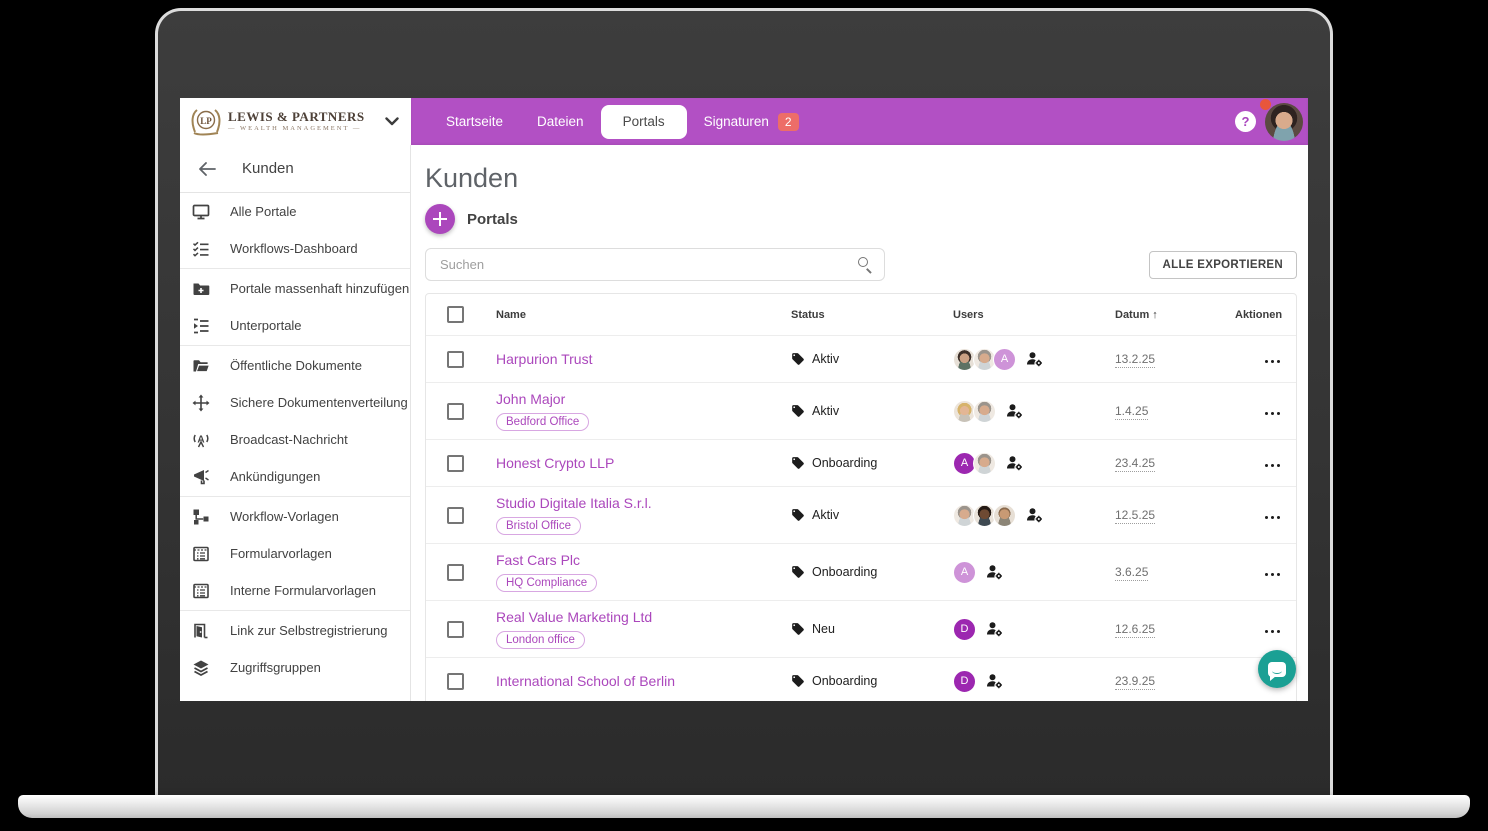 The height and width of the screenshot is (831, 1488). What do you see at coordinates (303, 590) in the screenshot?
I see `sidebar-item-label: Interne Formularvorlagen` at bounding box center [303, 590].